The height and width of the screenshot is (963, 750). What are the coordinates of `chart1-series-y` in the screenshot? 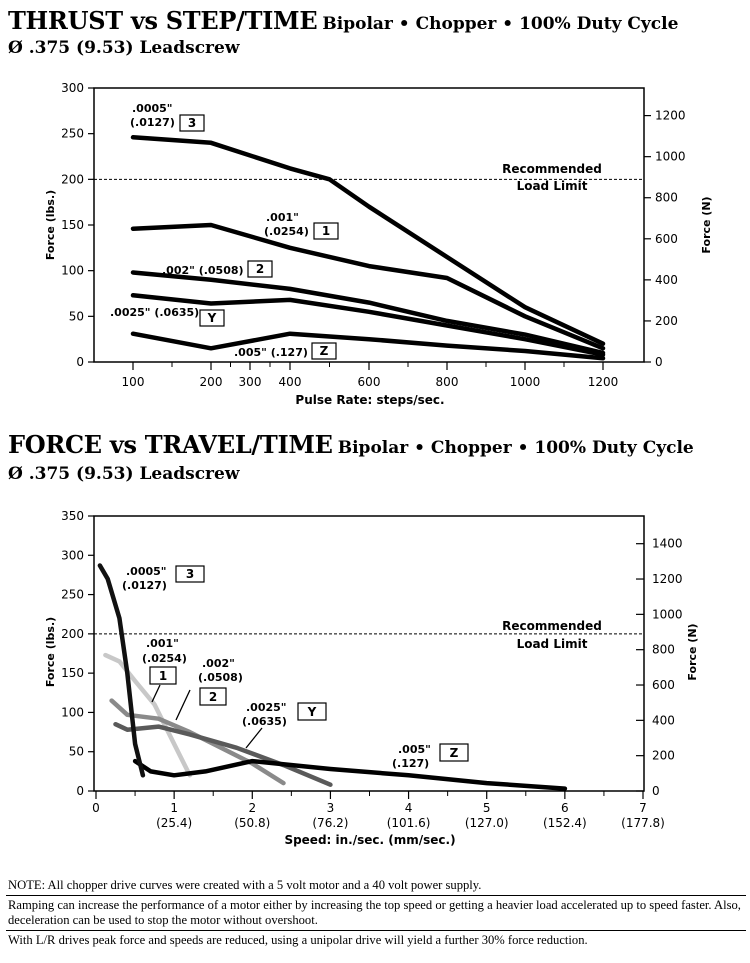 It's located at (368, 325).